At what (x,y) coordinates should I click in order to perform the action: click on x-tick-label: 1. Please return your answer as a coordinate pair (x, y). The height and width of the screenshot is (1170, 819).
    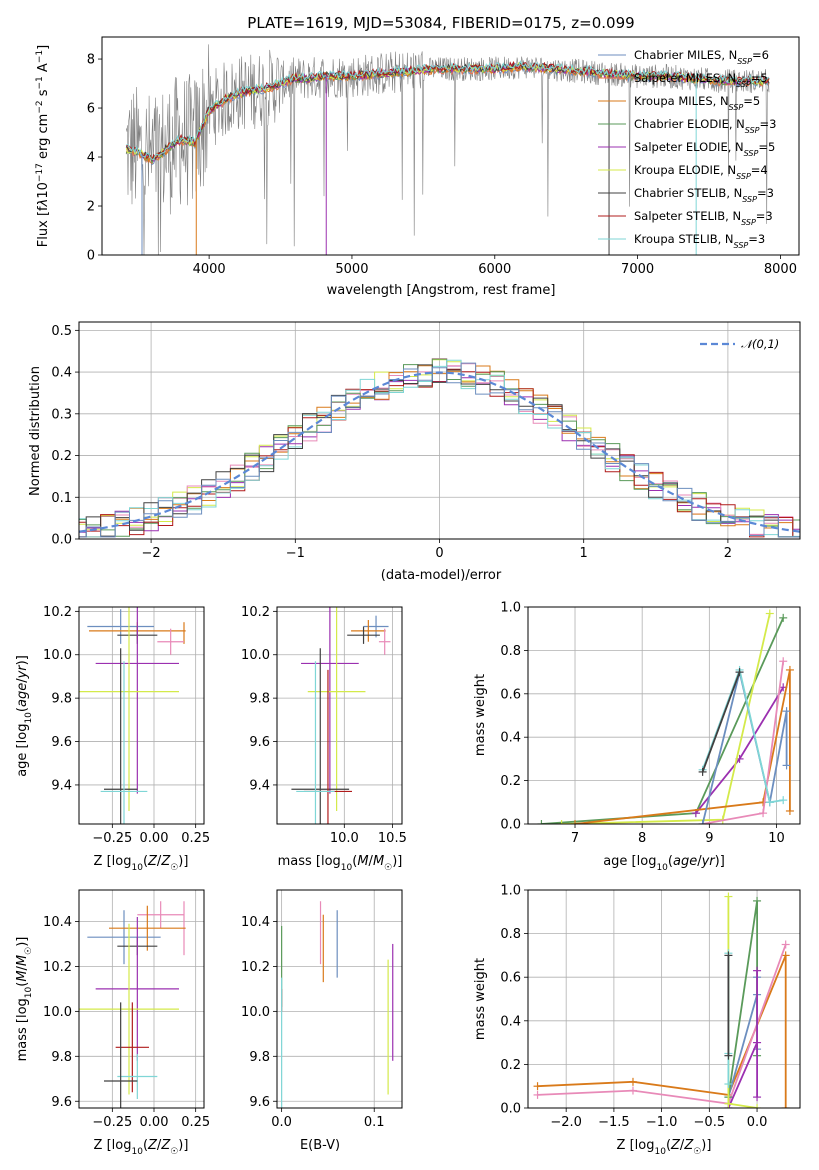
    Looking at the image, I should click on (584, 553).